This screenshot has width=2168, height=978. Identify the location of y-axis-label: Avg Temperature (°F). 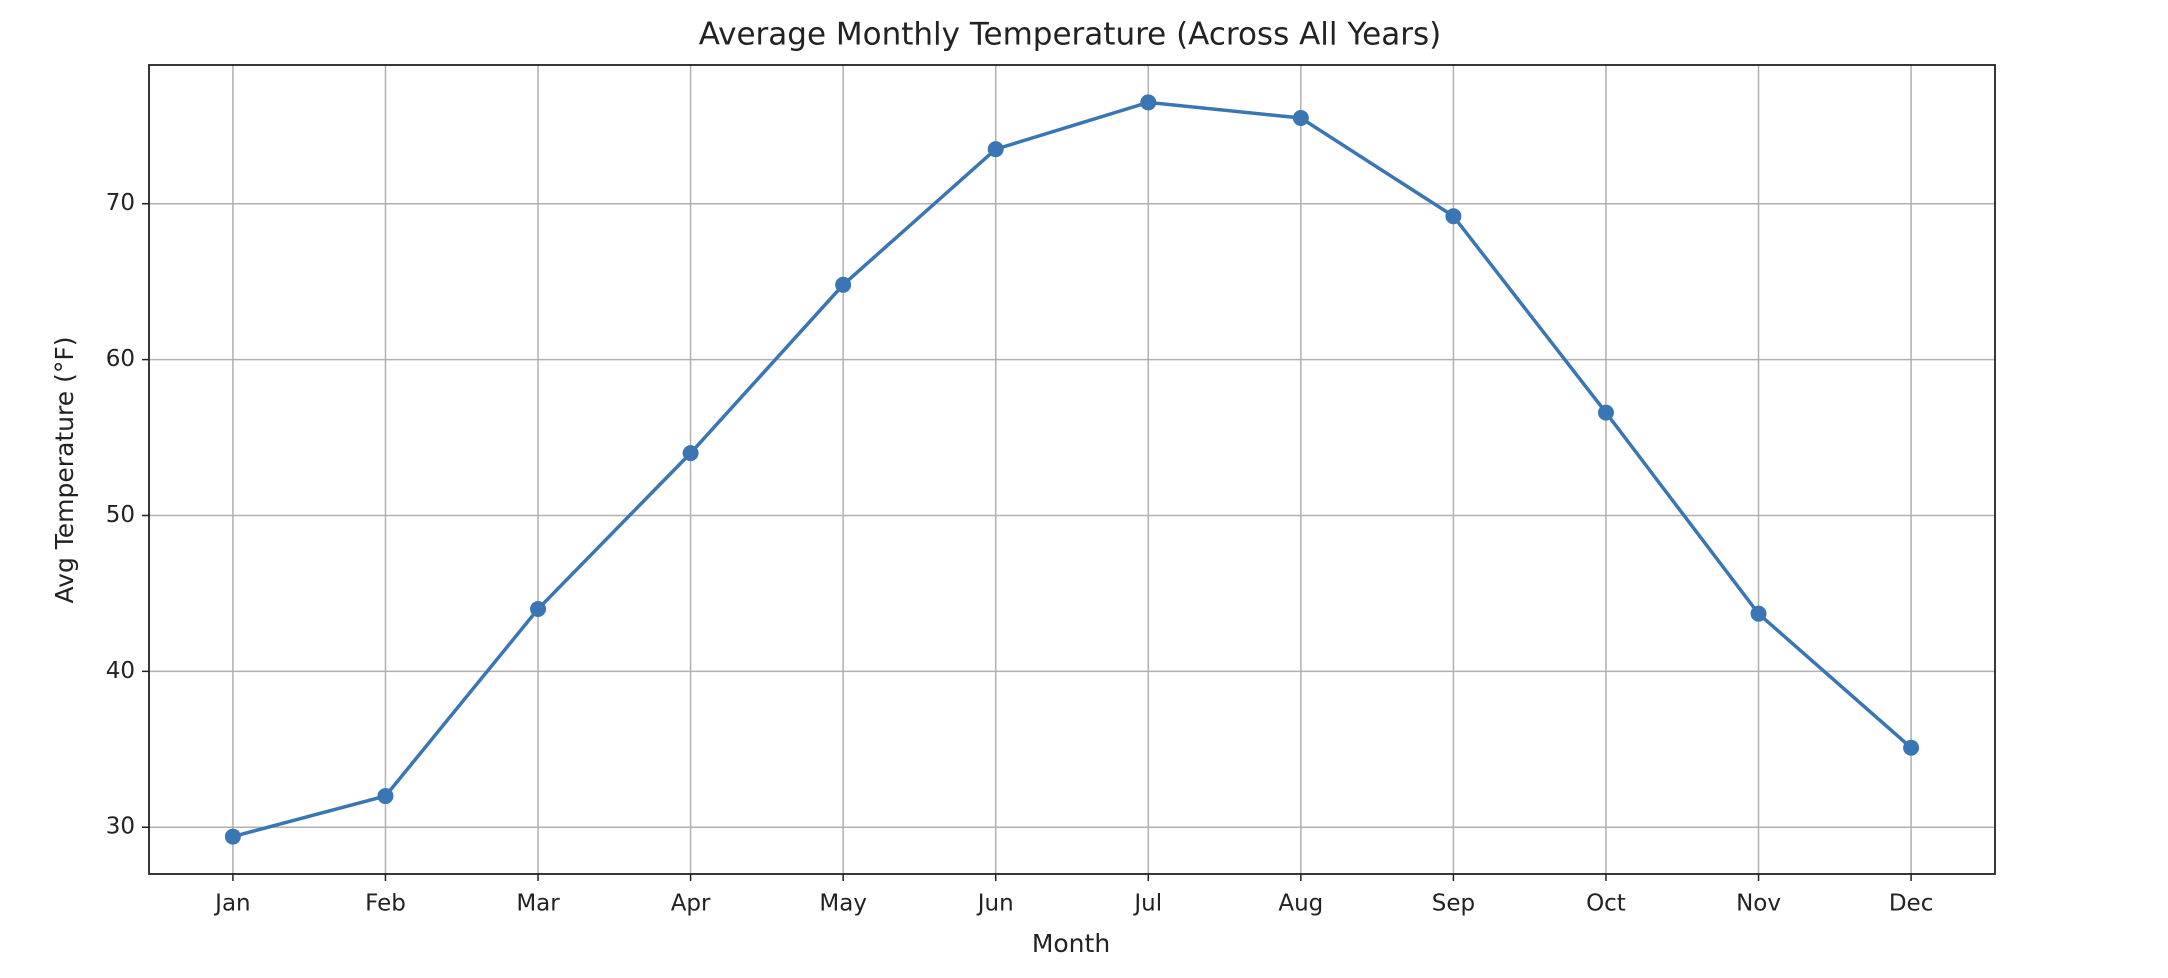
(64, 470).